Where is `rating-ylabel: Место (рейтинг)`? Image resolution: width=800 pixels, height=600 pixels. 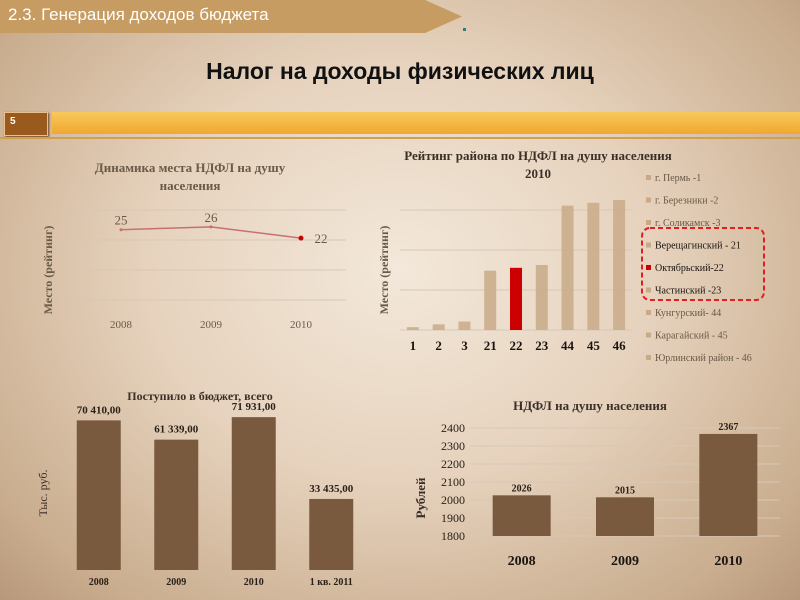
rating-ylabel: Место (рейтинг) is located at coordinates (384, 270).